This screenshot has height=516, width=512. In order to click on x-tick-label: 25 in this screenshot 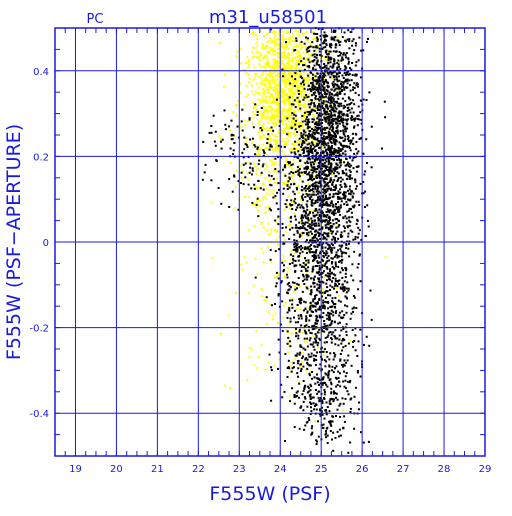, I will do `click(321, 469)`.